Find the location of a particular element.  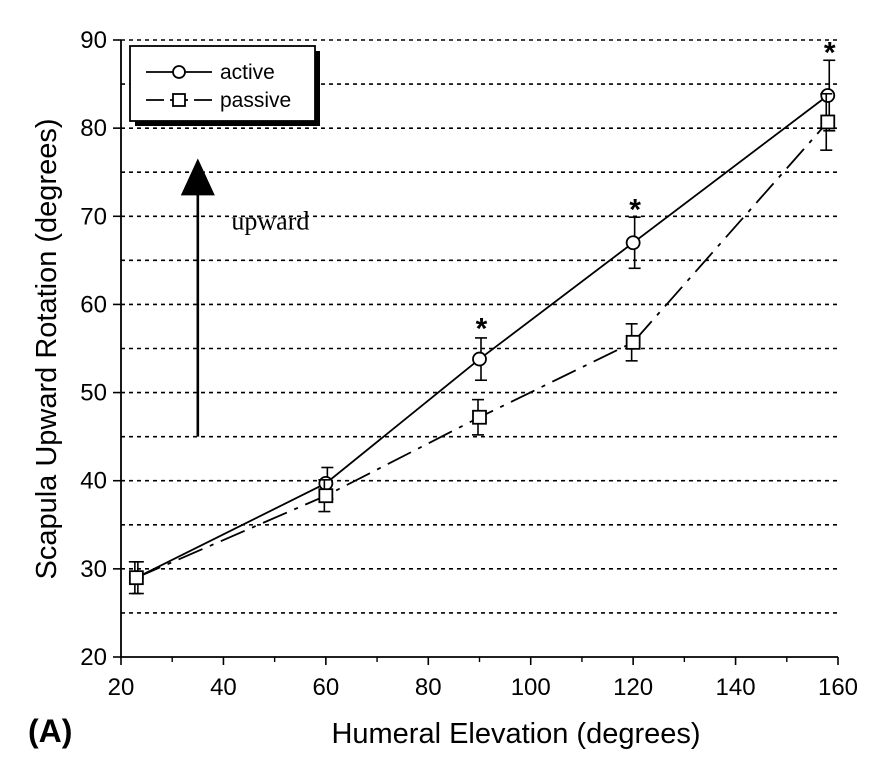

x-tick-label: 140 is located at coordinates (736, 687).